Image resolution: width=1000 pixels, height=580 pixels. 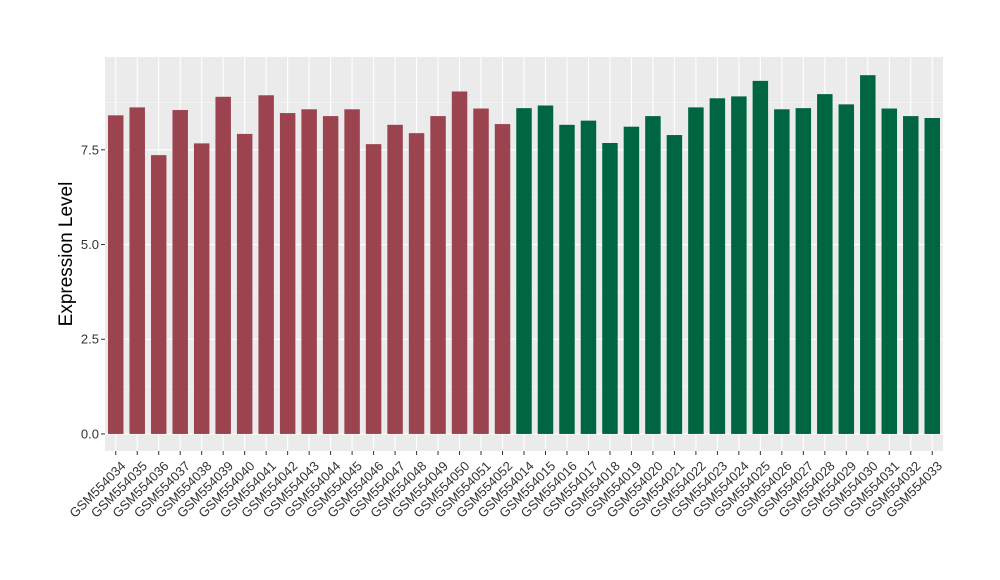 What do you see at coordinates (610, 288) in the screenshot?
I see `bar-GSM554018` at bounding box center [610, 288].